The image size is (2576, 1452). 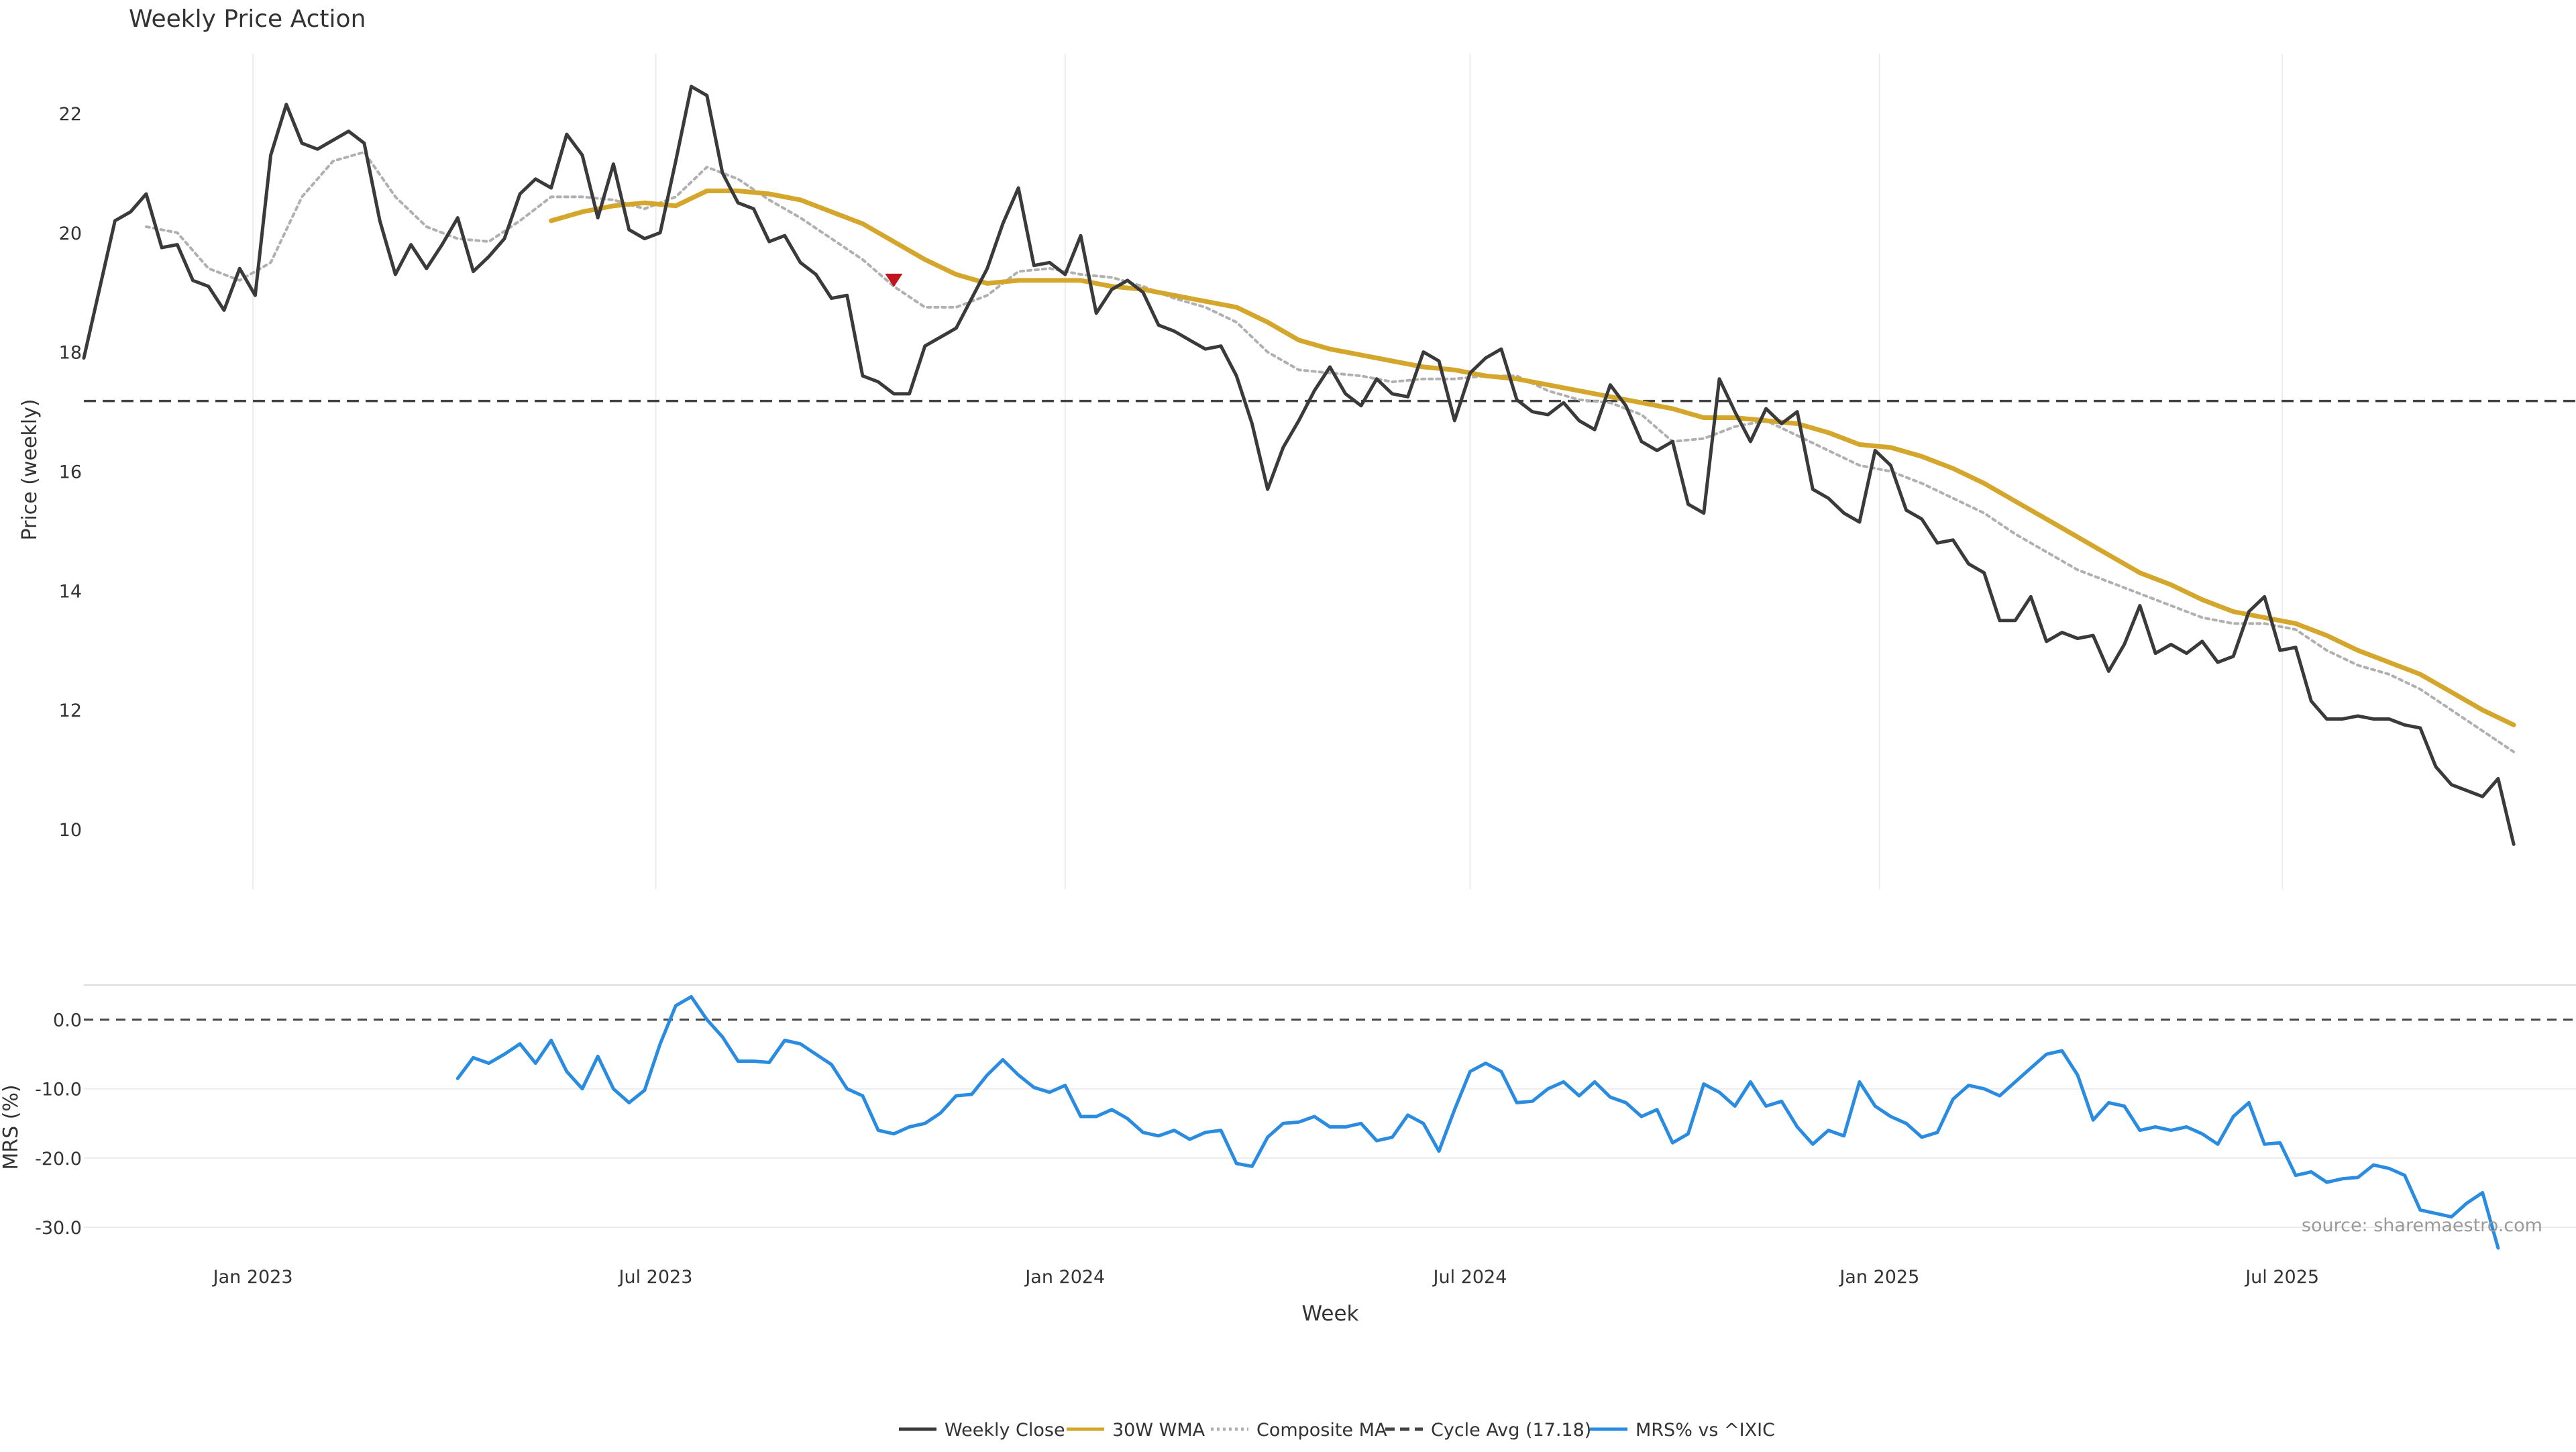 What do you see at coordinates (11, 1127) in the screenshot?
I see `mrs-y-axis-label: MRS (%)` at bounding box center [11, 1127].